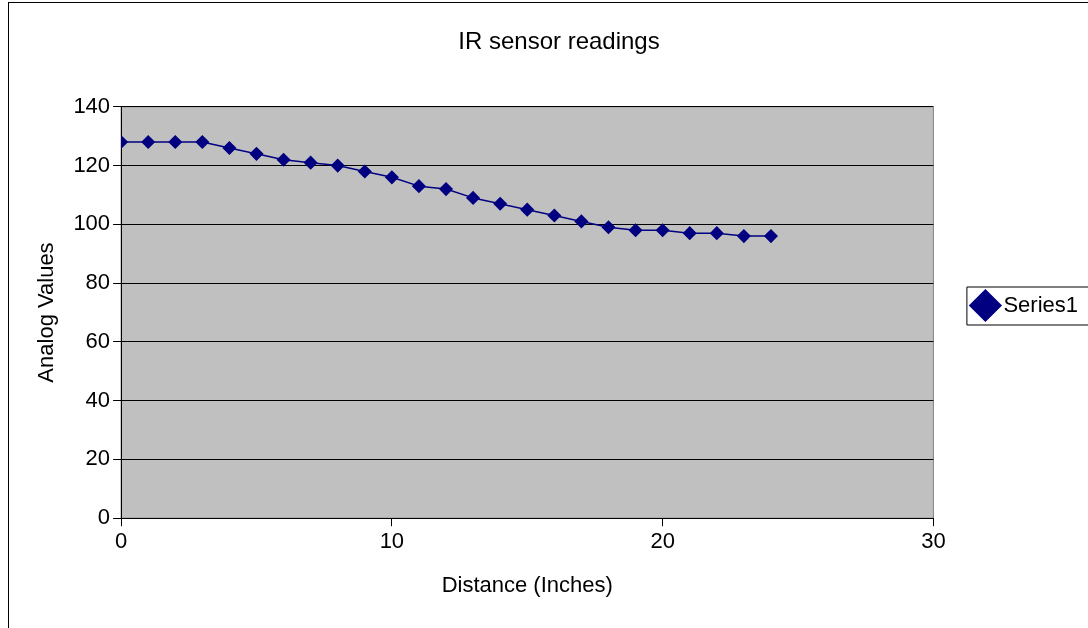  Describe the element at coordinates (92, 164) in the screenshot. I see `y-tick-label: 120` at that location.